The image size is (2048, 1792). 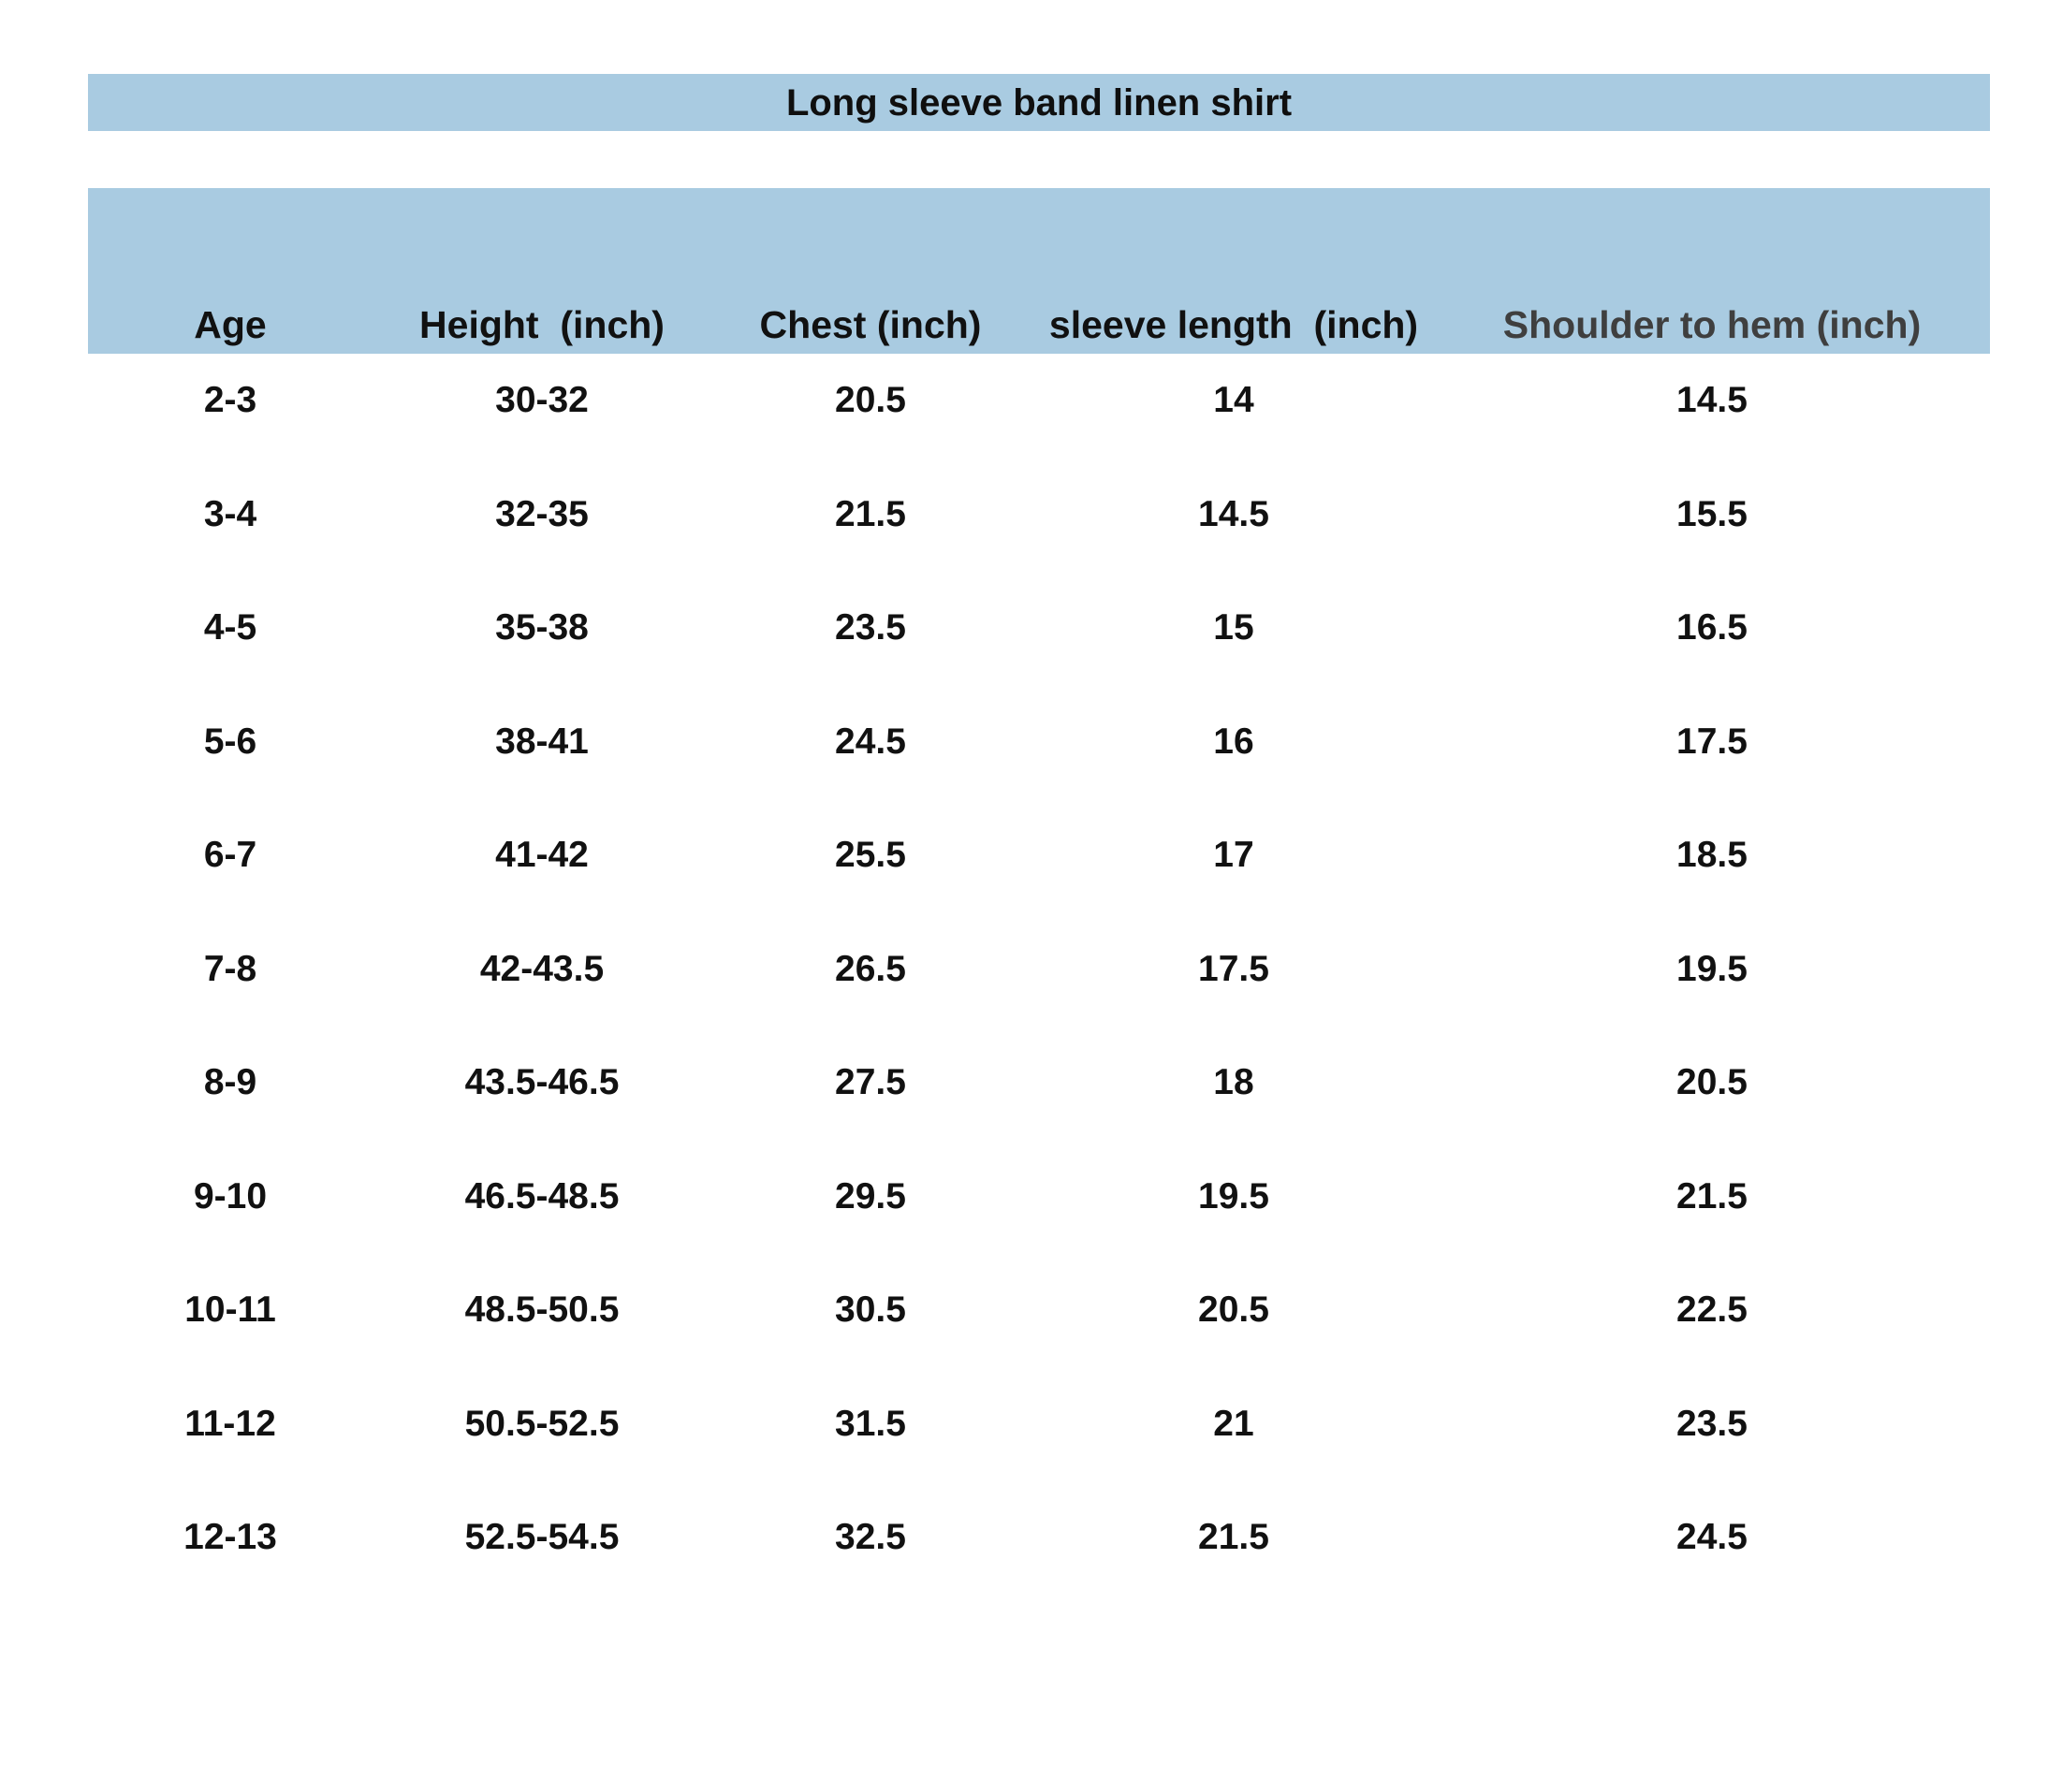 What do you see at coordinates (1039, 666) in the screenshot?
I see `table-row: 4-5 35-38 23.5 15 16.5` at bounding box center [1039, 666].